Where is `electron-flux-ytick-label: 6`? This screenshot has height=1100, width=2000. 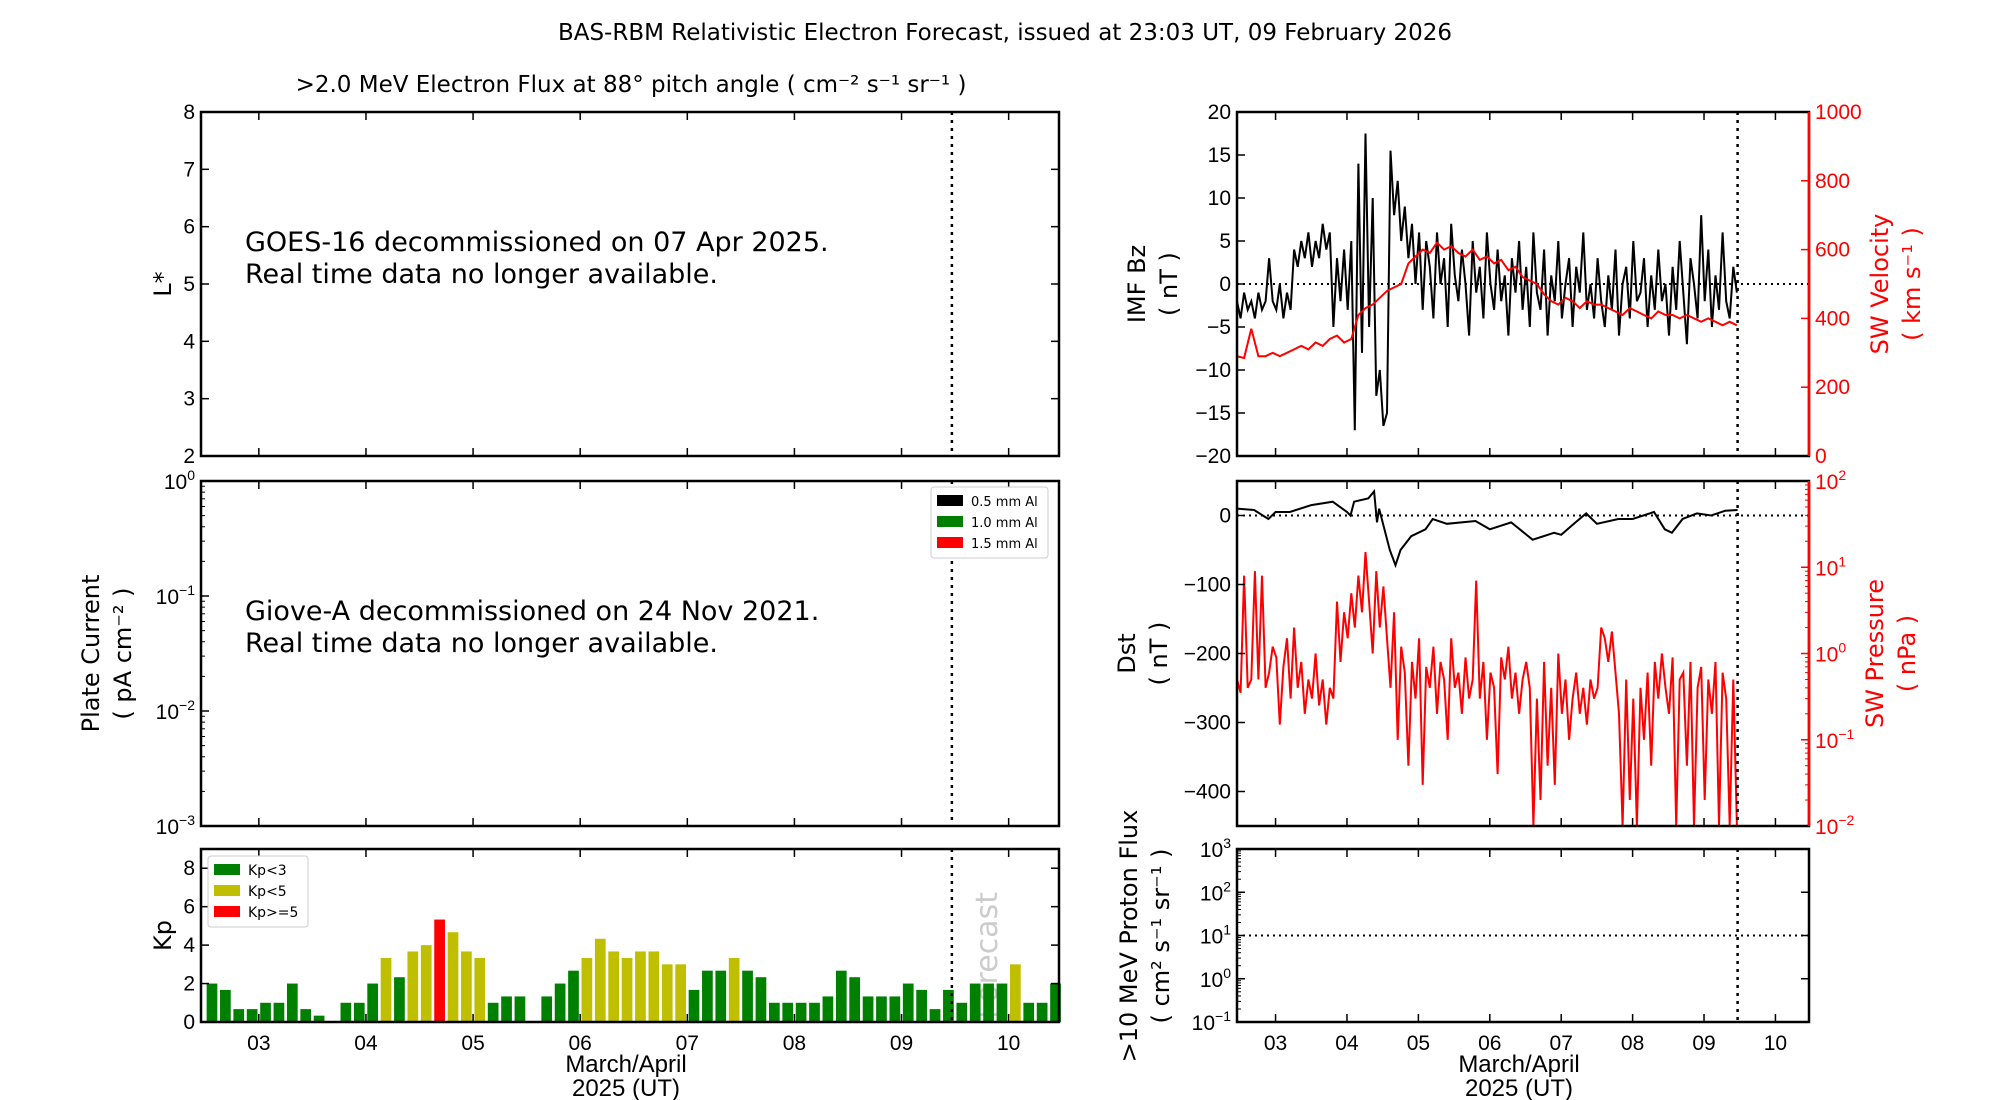 electron-flux-ytick-label: 6 is located at coordinates (189, 227).